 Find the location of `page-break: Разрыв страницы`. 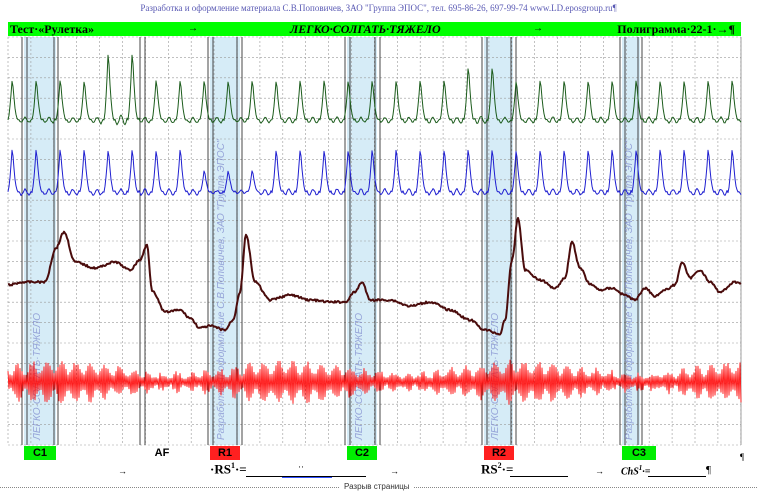

page-break: Разрыв страницы is located at coordinates (378, 487).